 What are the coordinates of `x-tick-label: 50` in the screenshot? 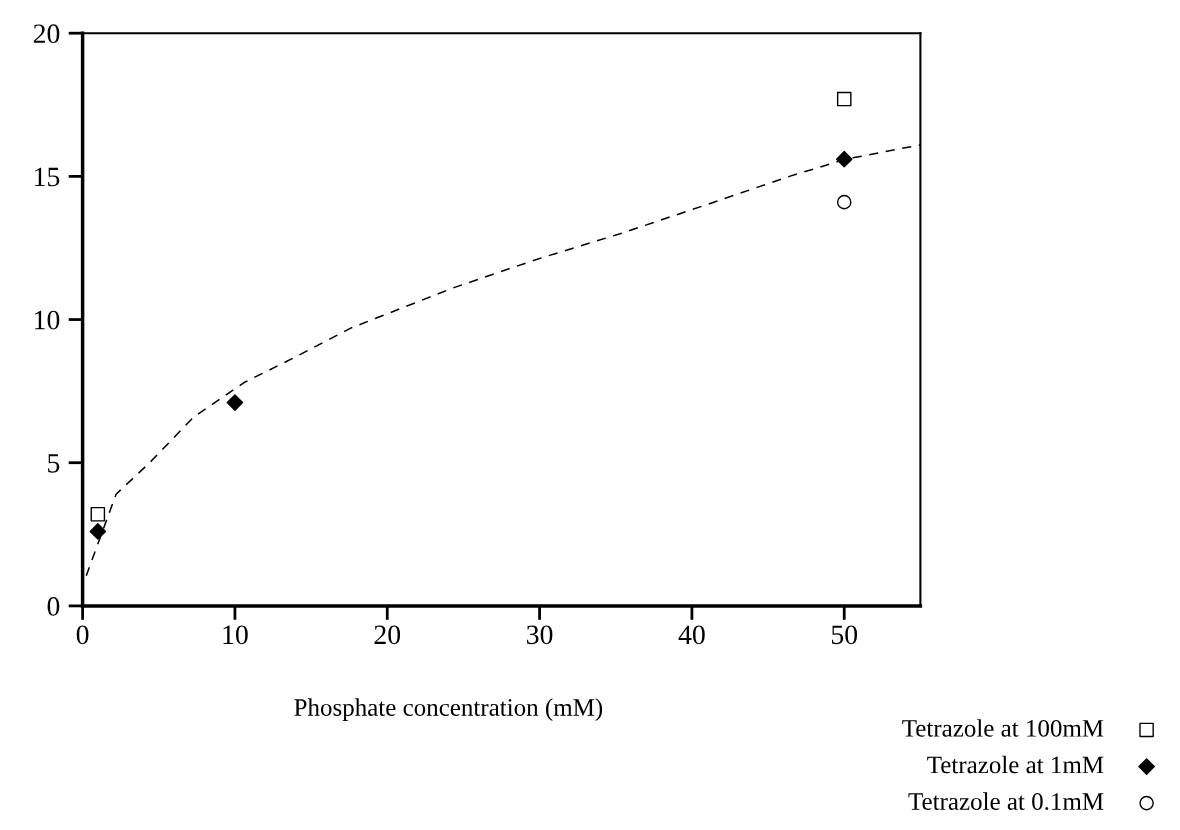 It's located at (844, 635).